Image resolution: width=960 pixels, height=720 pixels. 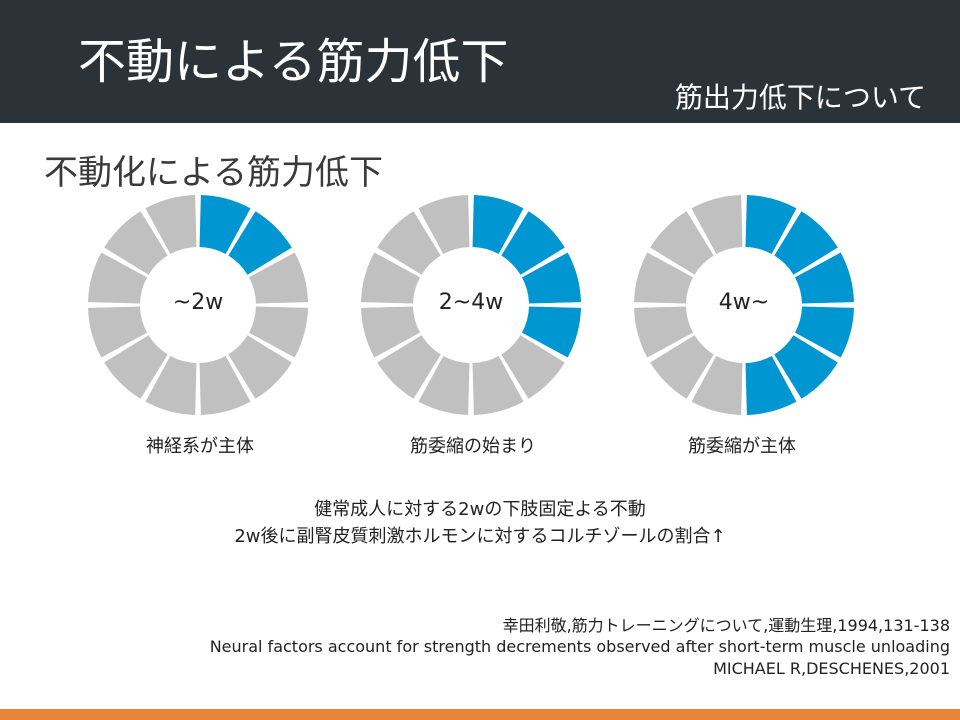 What do you see at coordinates (742, 446) in the screenshot?
I see `donut-caption-2: 筋委縮が主体` at bounding box center [742, 446].